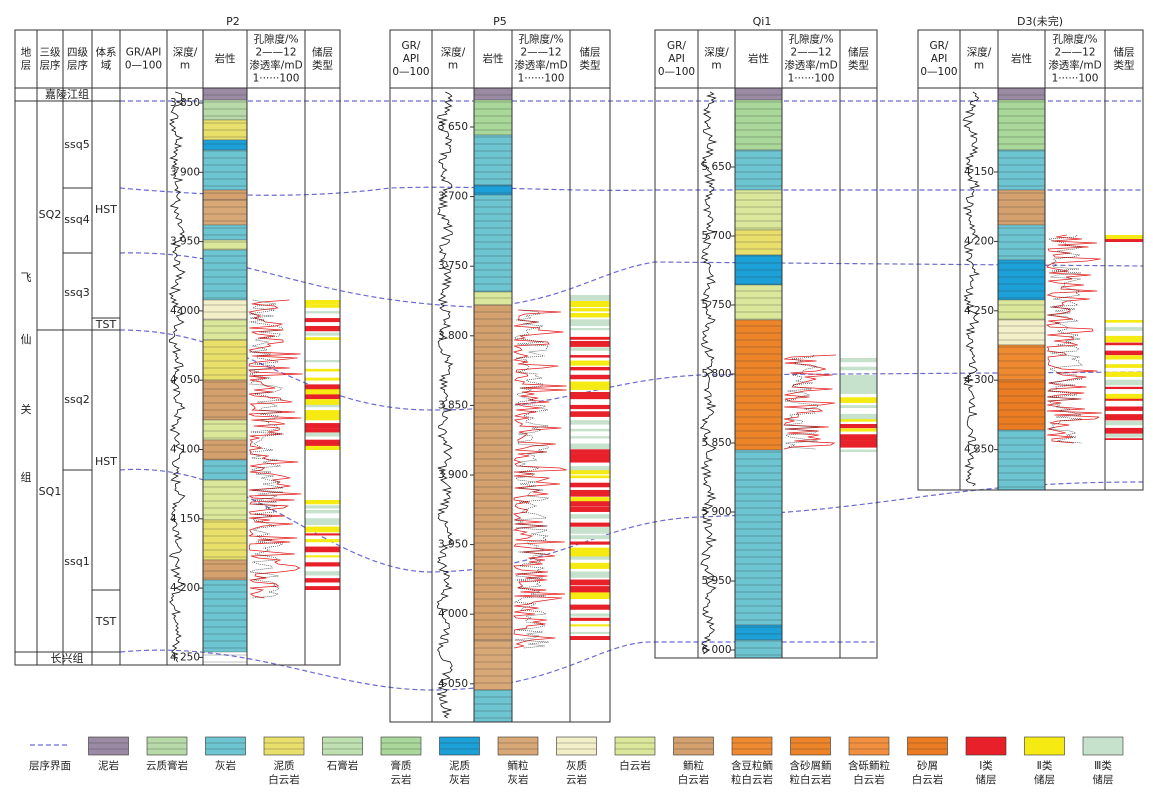 This screenshot has width=1153, height=796. I want to click on legend-label: 泥岩, so click(108, 765).